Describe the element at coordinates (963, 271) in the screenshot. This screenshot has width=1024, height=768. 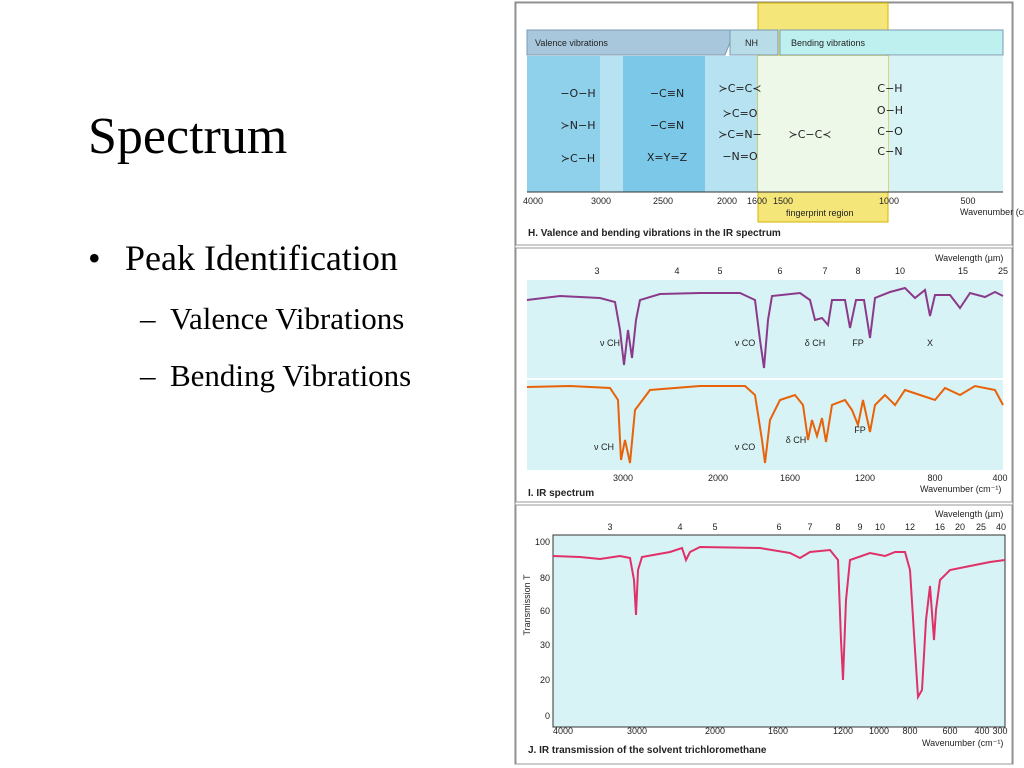
I see `tick-label: 15` at that location.